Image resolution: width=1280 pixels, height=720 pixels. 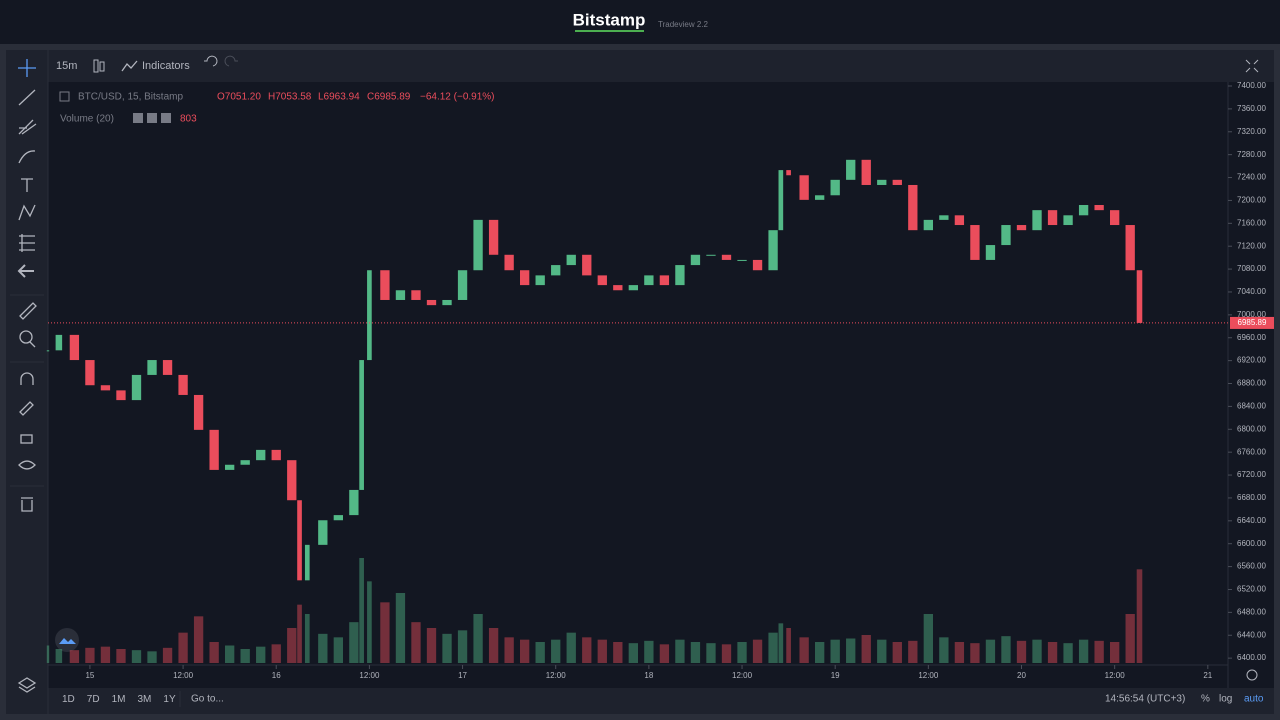 What do you see at coordinates (1207, 675) in the screenshot?
I see `x-tick-label: 21` at bounding box center [1207, 675].